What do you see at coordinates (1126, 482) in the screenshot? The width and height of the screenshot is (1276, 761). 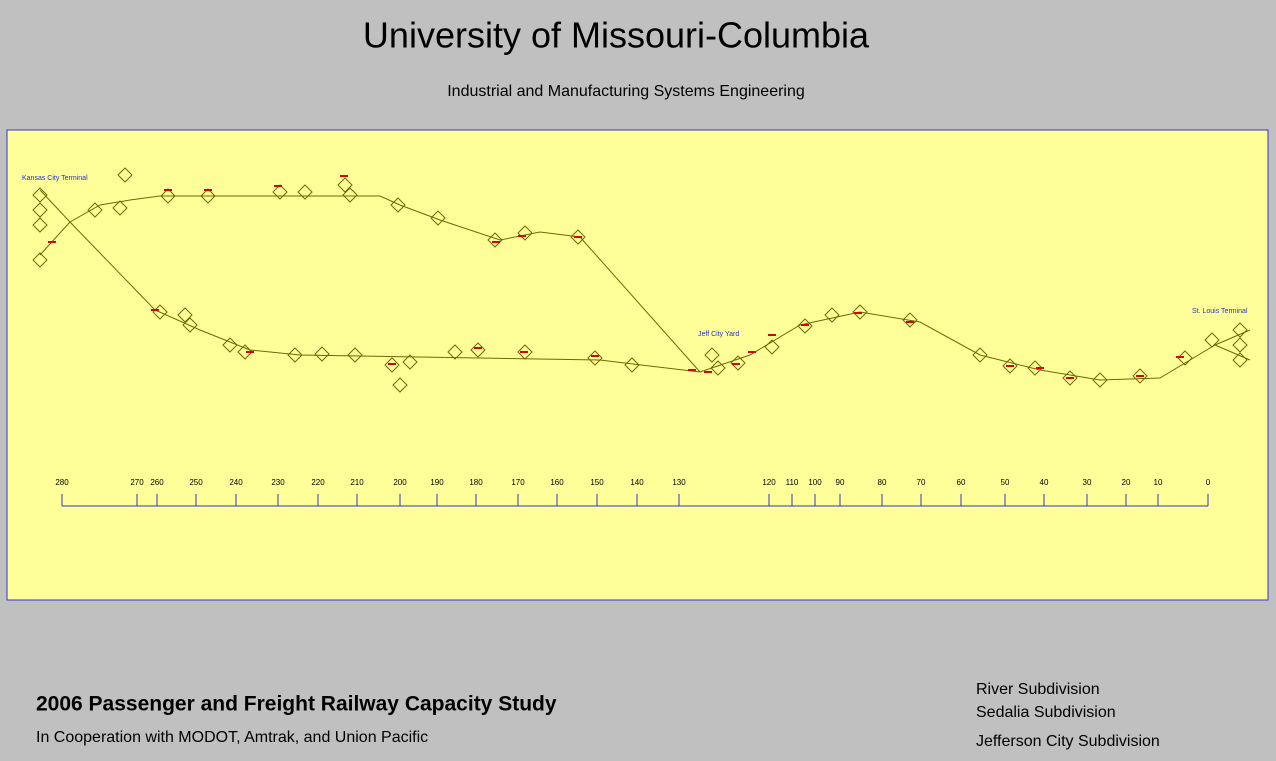 I see `scale-label: 20` at bounding box center [1126, 482].